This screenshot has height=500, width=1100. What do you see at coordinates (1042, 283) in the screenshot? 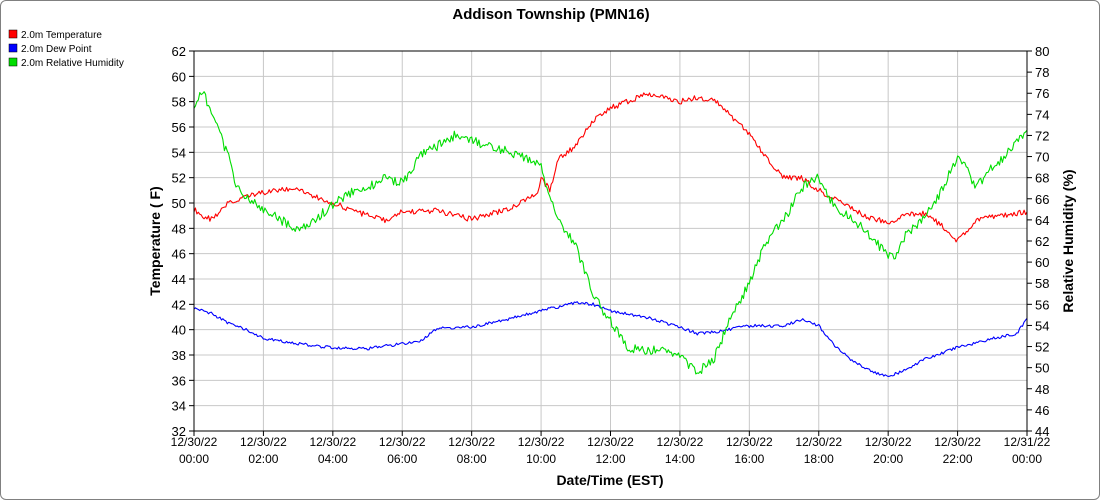
I see `y-right-tick-label: 58` at bounding box center [1042, 283].